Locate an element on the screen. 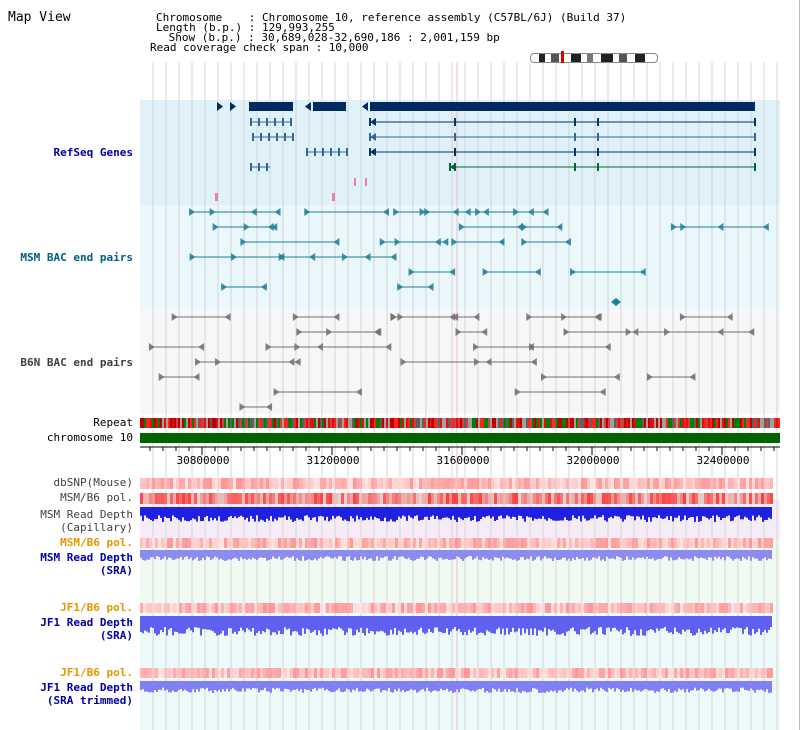  track-label-refseq: RefSeq Genes is located at coordinates (93, 152).